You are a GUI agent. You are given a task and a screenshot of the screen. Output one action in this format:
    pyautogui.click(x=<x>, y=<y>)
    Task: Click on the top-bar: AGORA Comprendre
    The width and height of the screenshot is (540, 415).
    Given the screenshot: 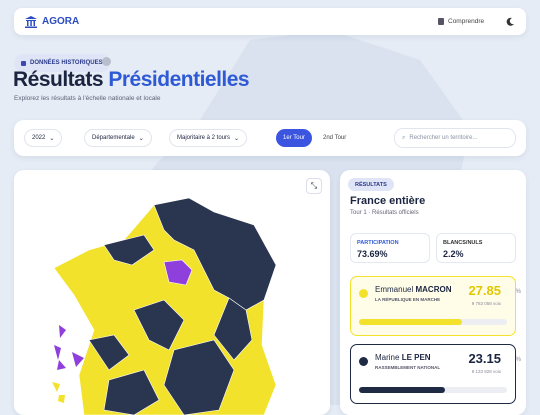 What is the action you would take?
    pyautogui.click(x=270, y=21)
    